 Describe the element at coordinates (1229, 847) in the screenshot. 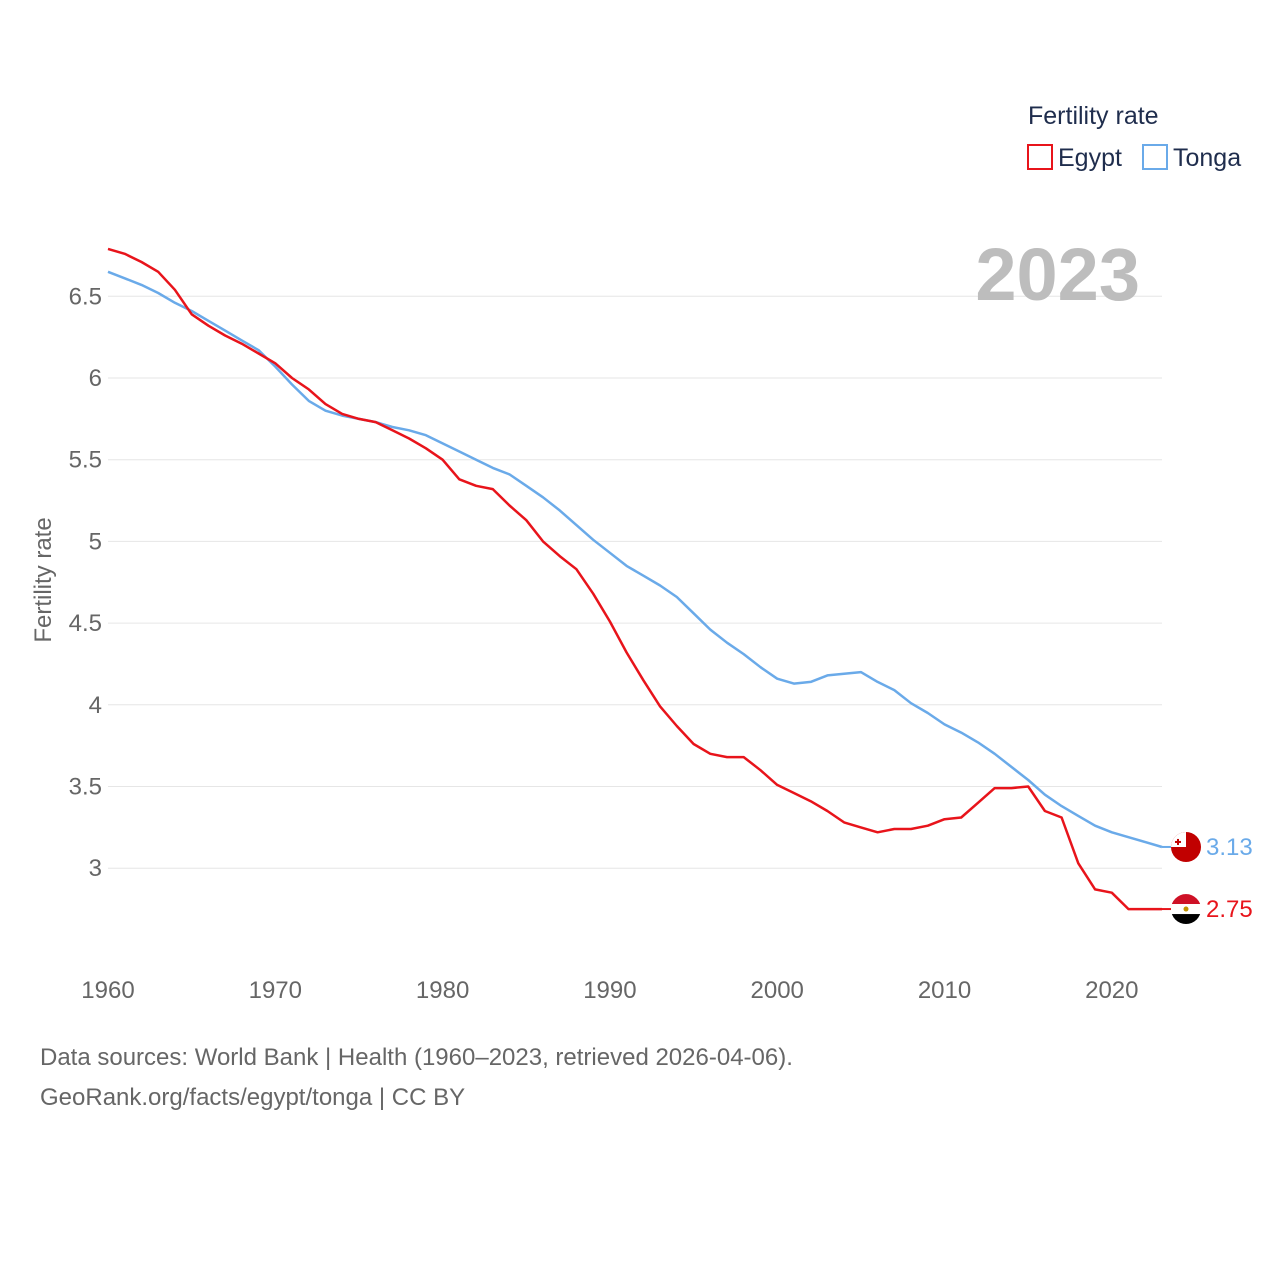

I see `tonga-end-value: 3.13` at that location.